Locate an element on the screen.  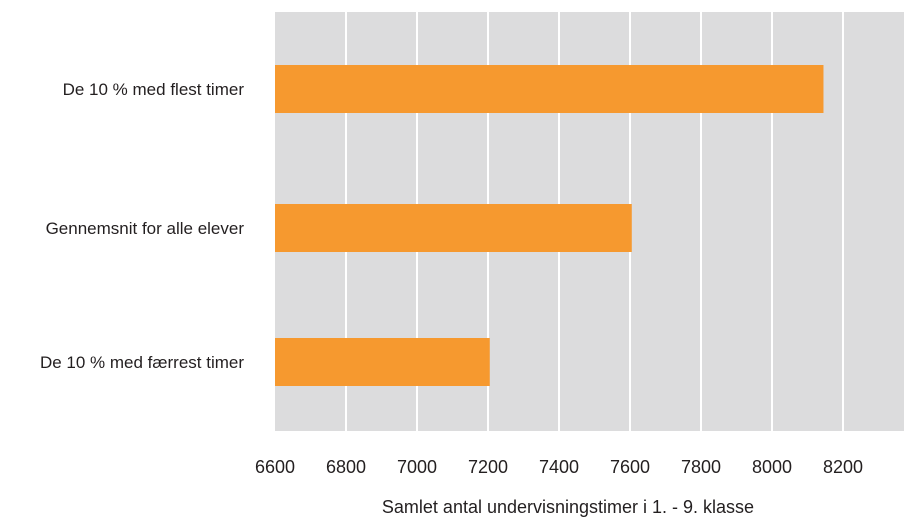
x-tick-labels: 6600 6800 7000 7200 7400 7600 7800 8000 8200 is located at coordinates (559, 467).